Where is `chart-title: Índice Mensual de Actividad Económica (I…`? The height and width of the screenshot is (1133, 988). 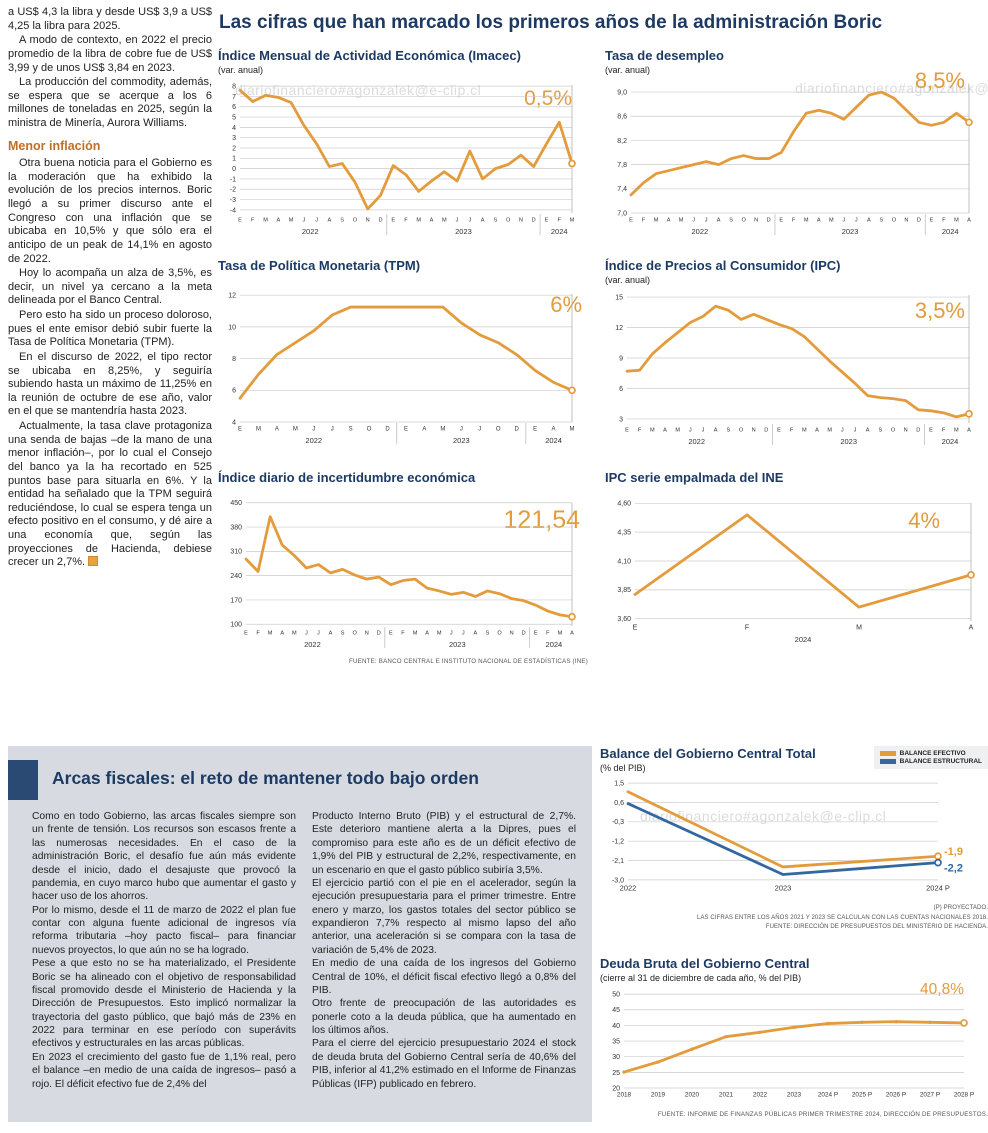
chart-title: Índice Mensual de Actividad Económica (I… is located at coordinates (369, 55).